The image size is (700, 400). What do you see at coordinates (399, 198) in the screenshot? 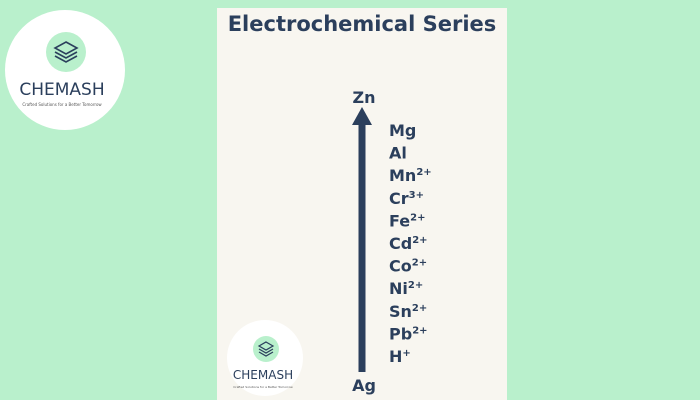
I see `ion-symbol: Cr` at bounding box center [399, 198].